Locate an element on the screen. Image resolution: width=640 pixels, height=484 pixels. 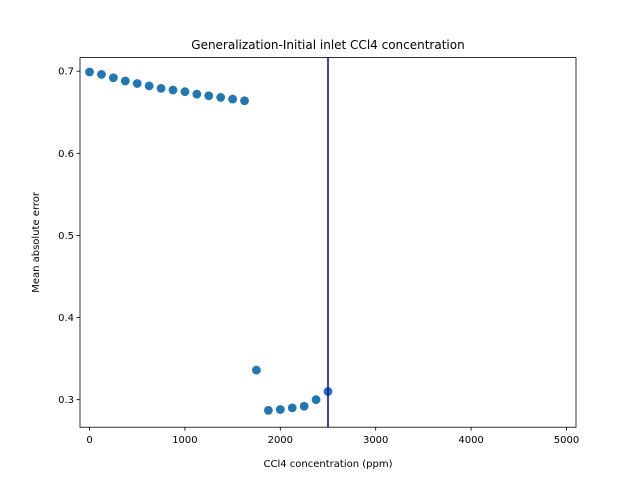
y-tick-label: 0.4 is located at coordinates (66, 318).